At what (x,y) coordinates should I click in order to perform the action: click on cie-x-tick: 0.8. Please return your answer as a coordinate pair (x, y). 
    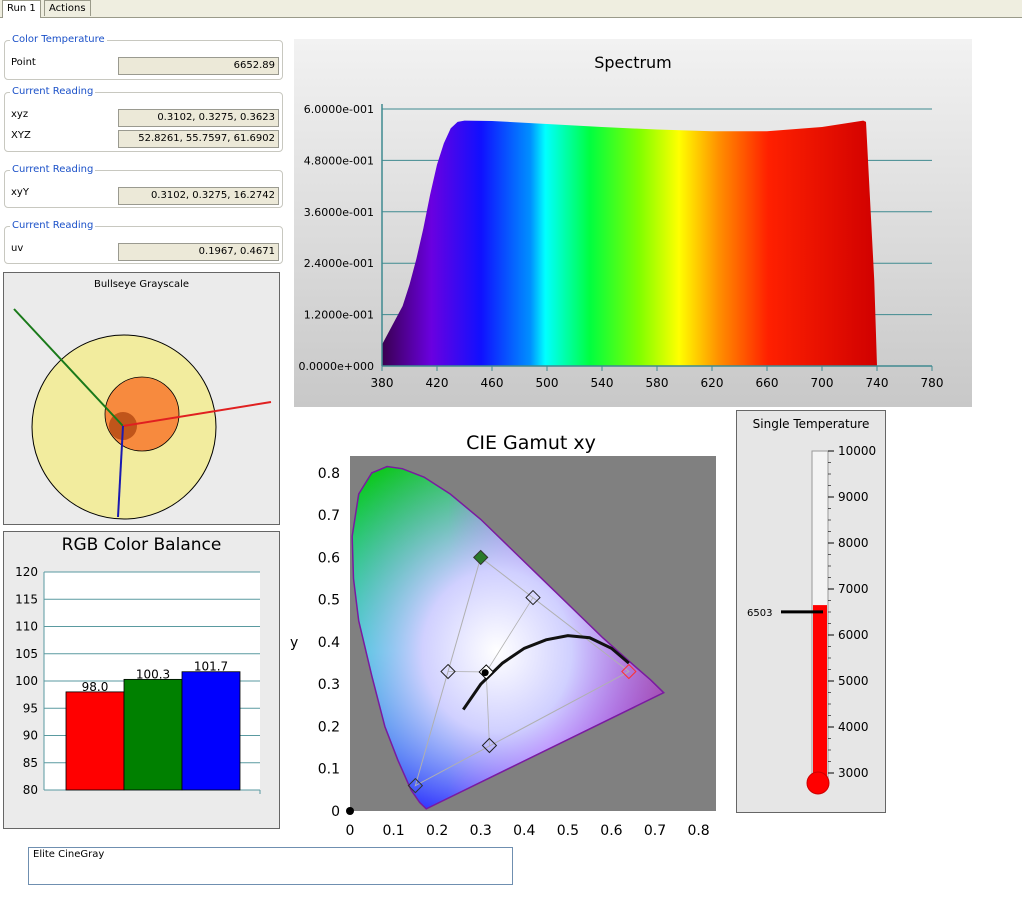
    Looking at the image, I should click on (698, 831).